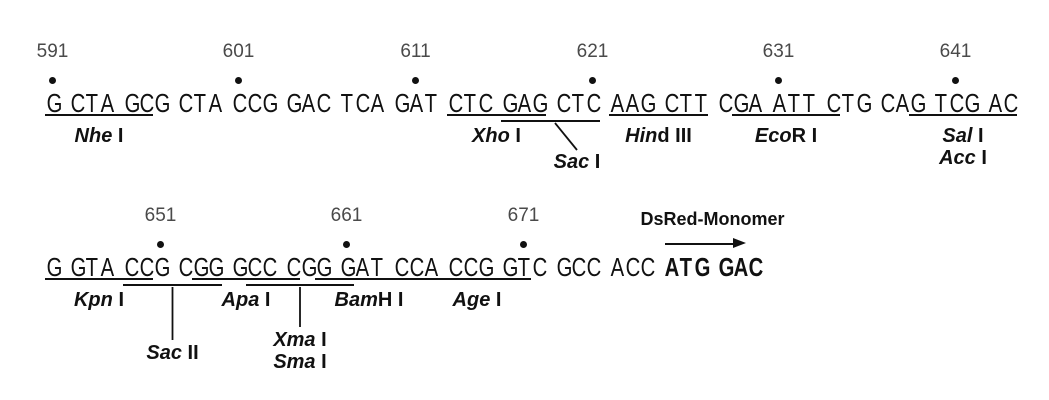  Describe the element at coordinates (674, 136) in the screenshot. I see `enzyme-name-roman: d III` at that location.